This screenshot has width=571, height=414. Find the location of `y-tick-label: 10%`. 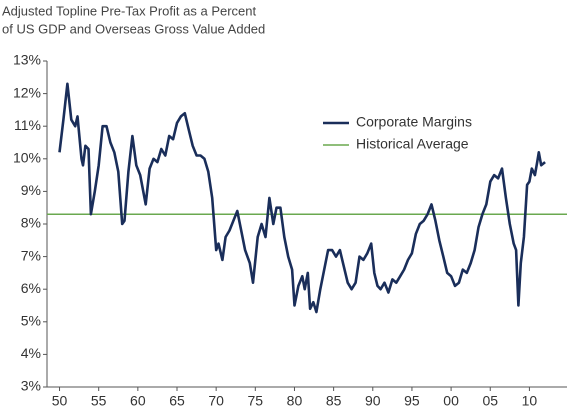

y-tick-label: 10% is located at coordinates (27, 158).